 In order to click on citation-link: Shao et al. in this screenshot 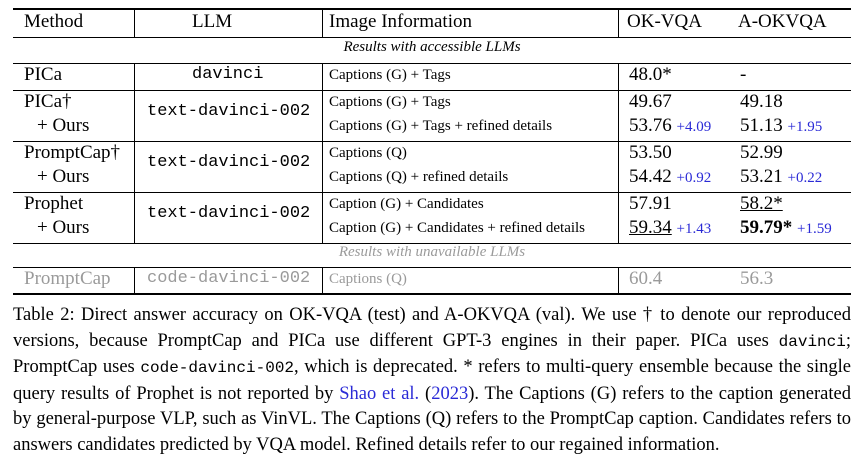, I will do `click(379, 393)`.